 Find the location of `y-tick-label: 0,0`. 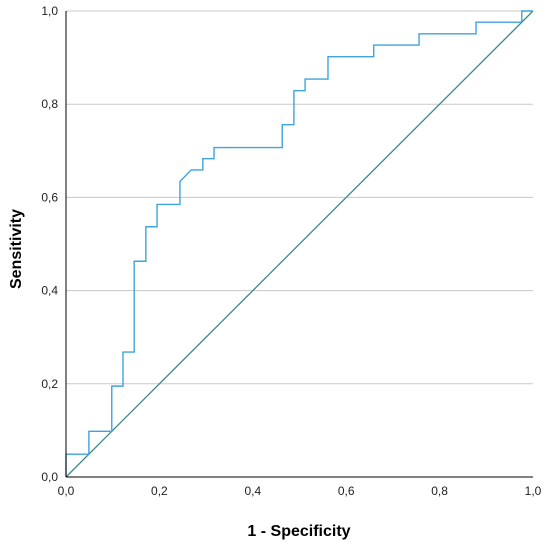

y-tick-label: 0,0 is located at coordinates (49, 477).